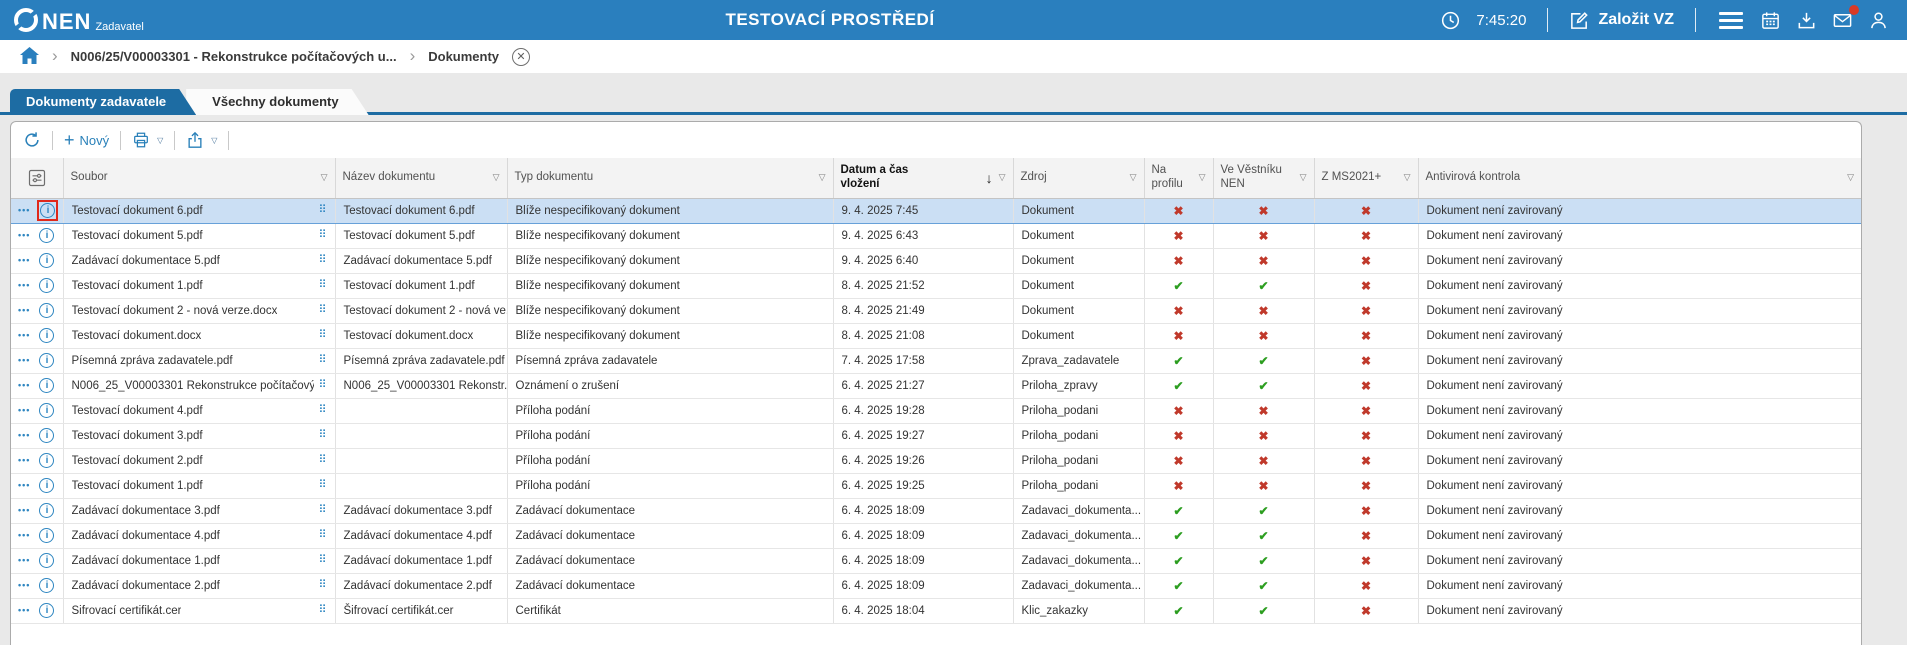  I want to click on file-cell: Zadávací dokumentace 3.pdf ⠿, so click(198, 511).